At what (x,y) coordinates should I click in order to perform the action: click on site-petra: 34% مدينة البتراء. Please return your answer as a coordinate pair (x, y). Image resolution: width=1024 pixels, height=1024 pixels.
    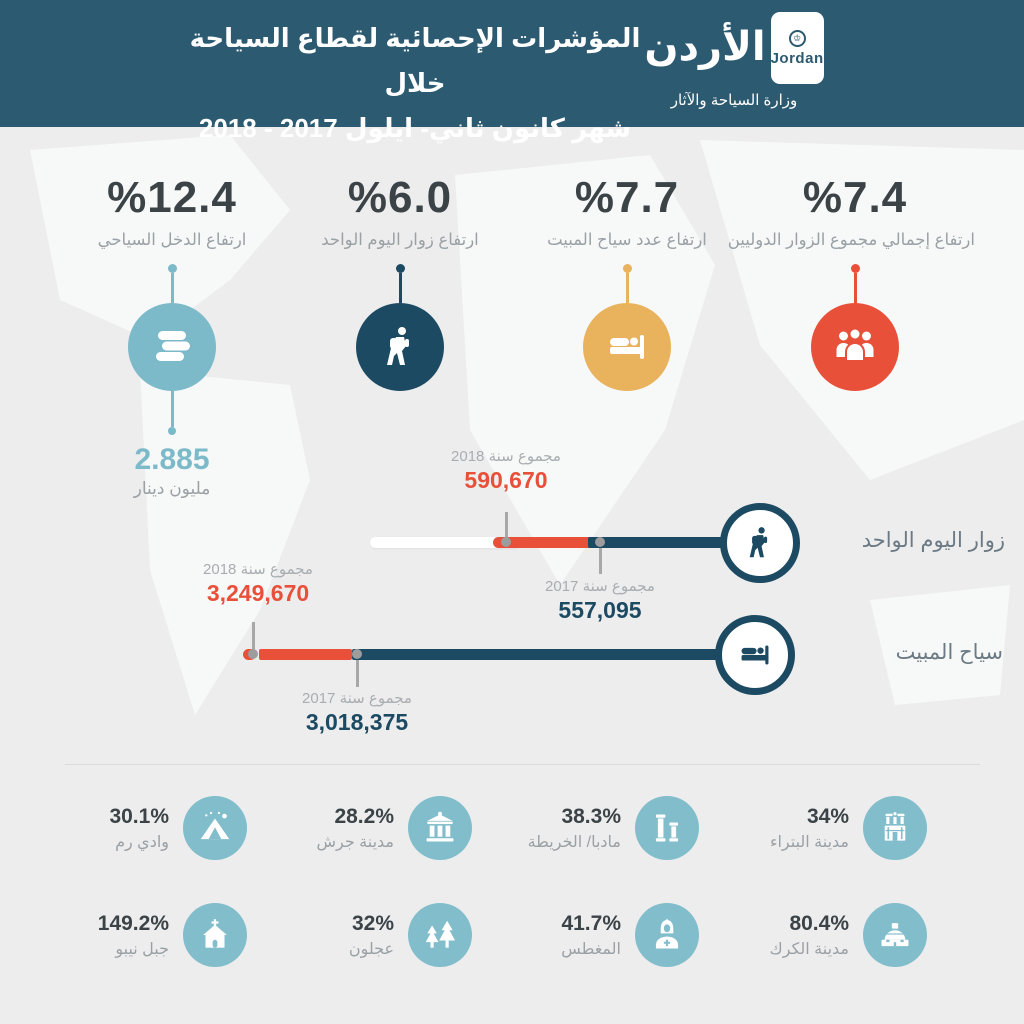
    Looking at the image, I should click on (802, 828).